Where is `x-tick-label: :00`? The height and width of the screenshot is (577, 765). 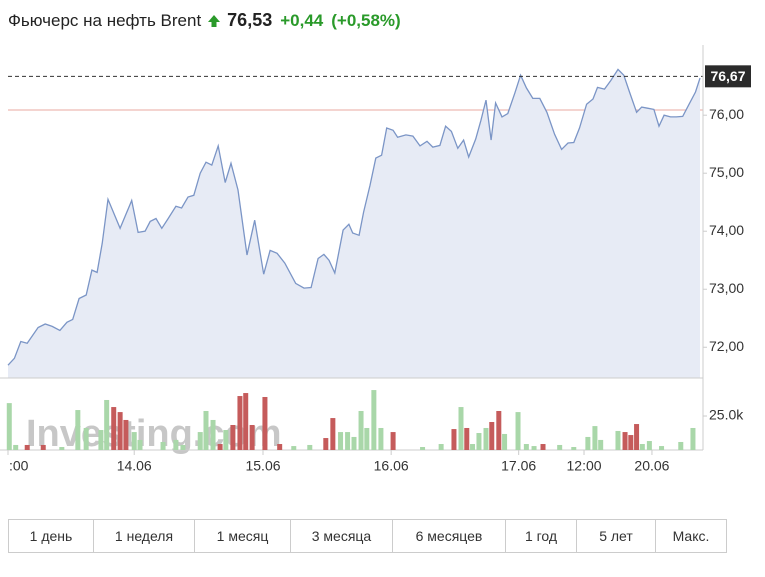 x-tick-label: :00 is located at coordinates (19, 466).